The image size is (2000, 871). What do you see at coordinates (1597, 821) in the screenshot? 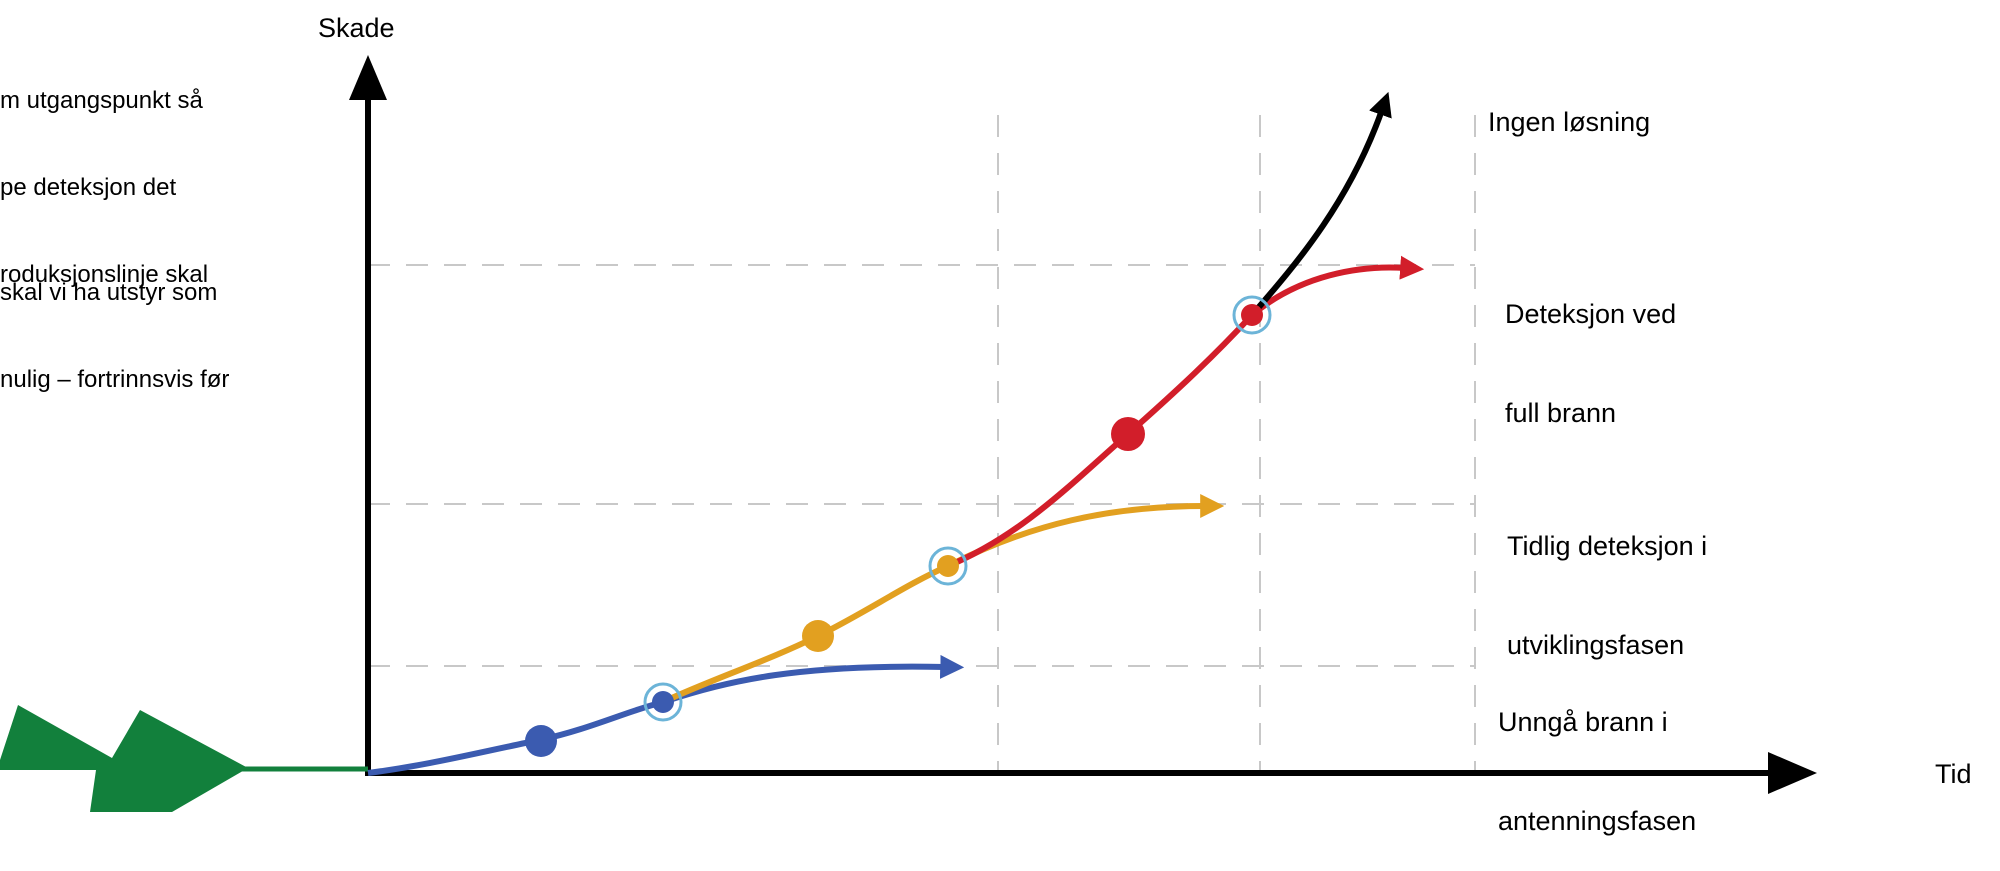
I see `label-line: antenningsfasen` at bounding box center [1597, 821].